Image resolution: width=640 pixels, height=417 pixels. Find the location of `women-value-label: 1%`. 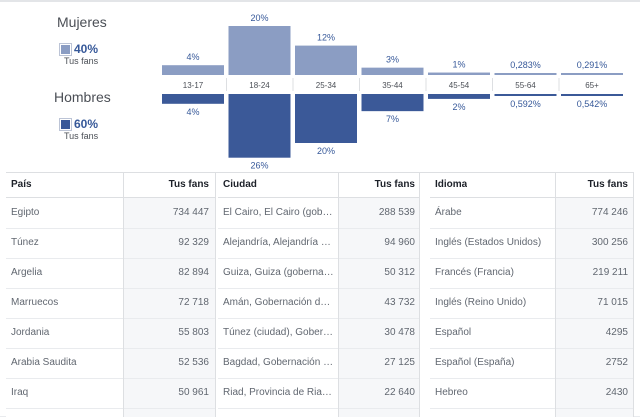

women-value-label: 1% is located at coordinates (458, 65).